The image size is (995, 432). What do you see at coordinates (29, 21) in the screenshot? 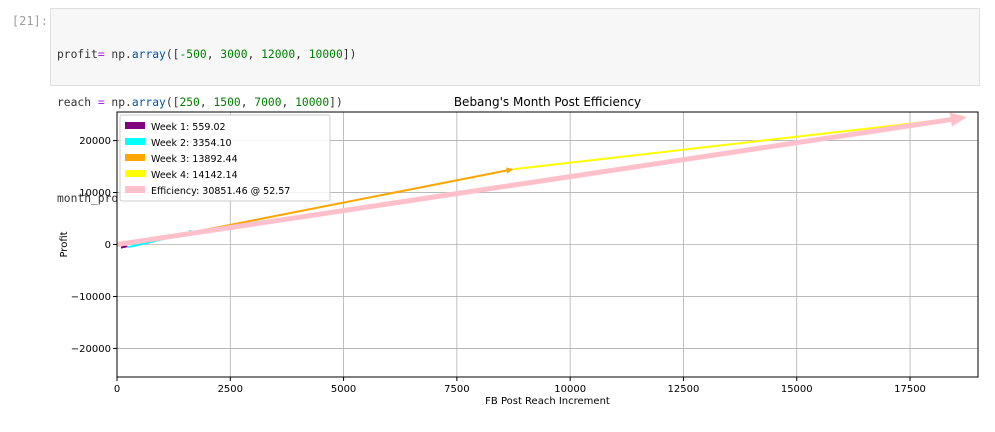
I see `cell-prompt: [21]:` at bounding box center [29, 21].